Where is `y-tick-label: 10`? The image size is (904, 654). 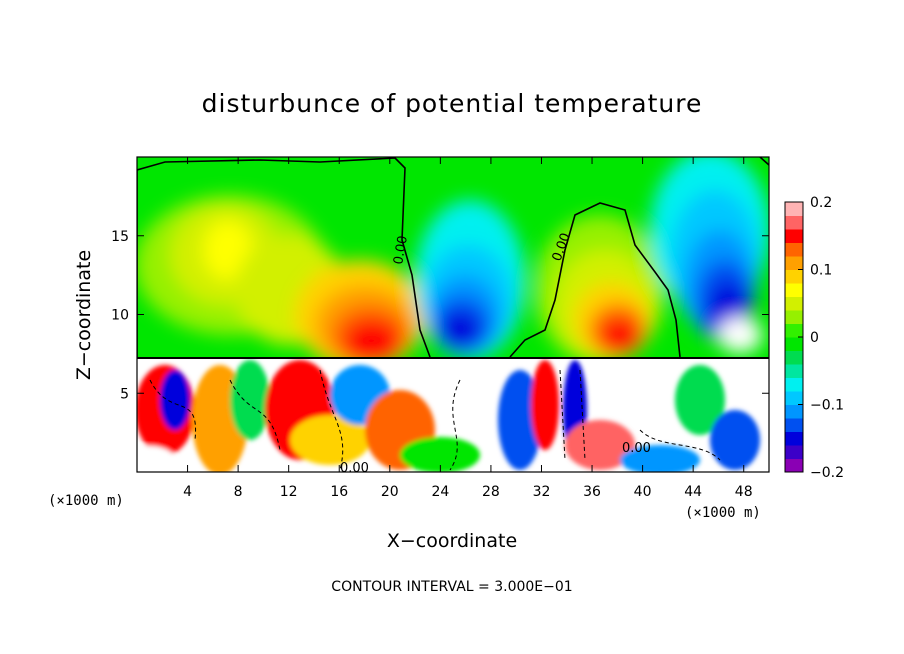
y-tick-label: 10 is located at coordinates (120, 316).